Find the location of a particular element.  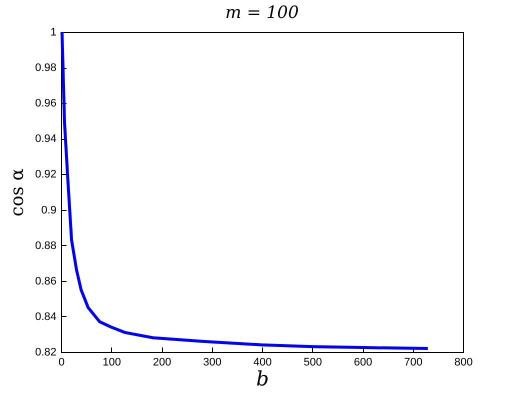

y-tick-label: 0.9 is located at coordinates (48, 210).